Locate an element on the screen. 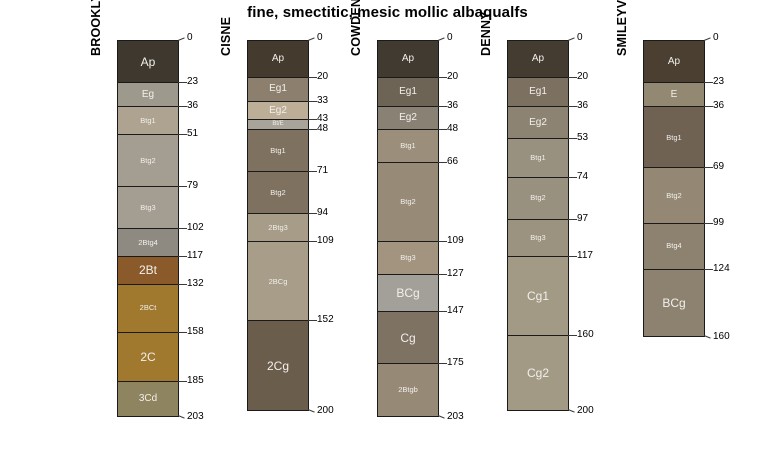 Image resolution: width=775 pixels, height=450 pixels. profile-name-label: COWDEN is located at coordinates (356, 28).